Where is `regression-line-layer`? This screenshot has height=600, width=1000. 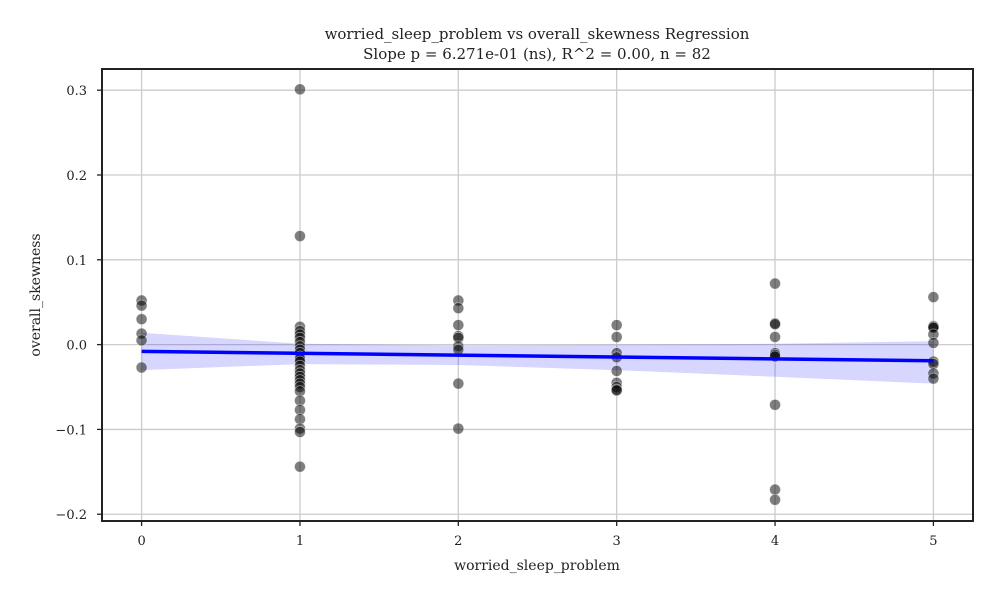 regression-line-layer is located at coordinates (537, 356).